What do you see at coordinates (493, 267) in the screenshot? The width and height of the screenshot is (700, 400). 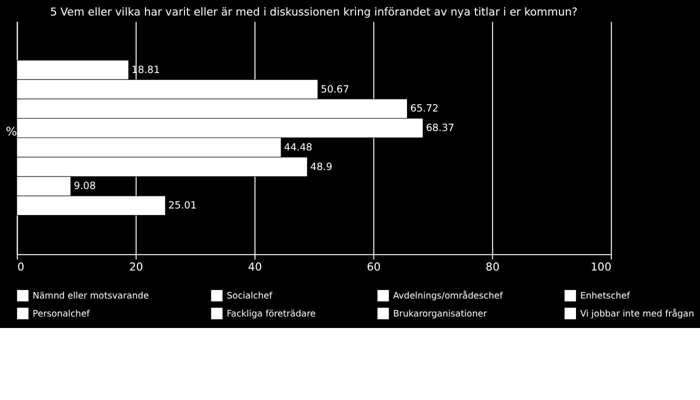 I see `x-tick-label: 80` at bounding box center [493, 267].